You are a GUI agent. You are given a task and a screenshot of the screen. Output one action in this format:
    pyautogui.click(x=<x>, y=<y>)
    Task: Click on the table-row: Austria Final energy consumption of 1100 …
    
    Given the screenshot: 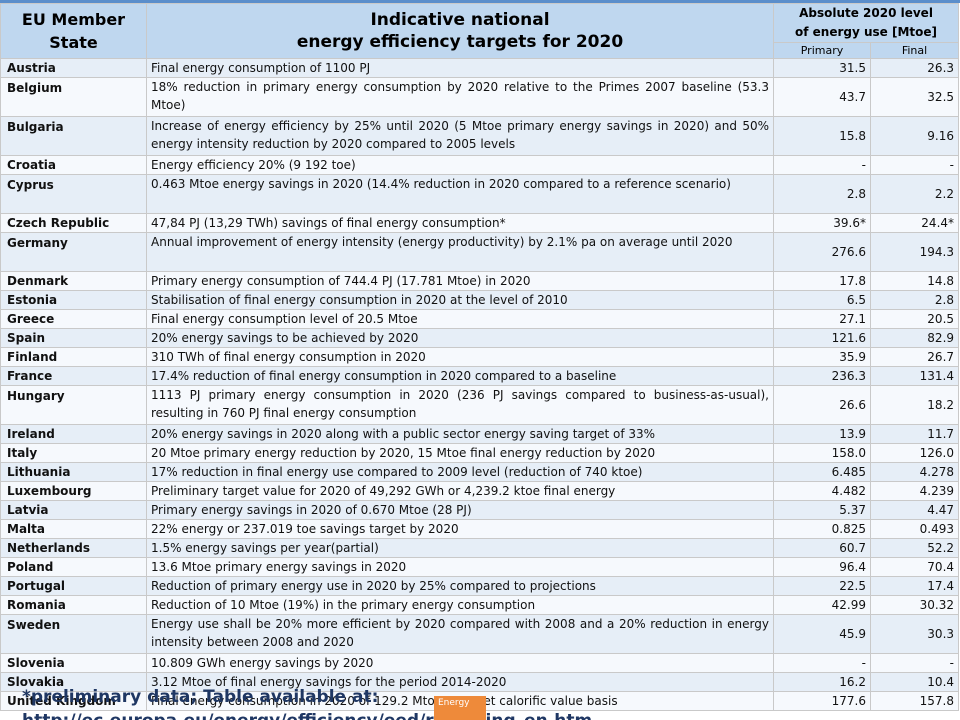 What is the action you would take?
    pyautogui.click(x=480, y=68)
    